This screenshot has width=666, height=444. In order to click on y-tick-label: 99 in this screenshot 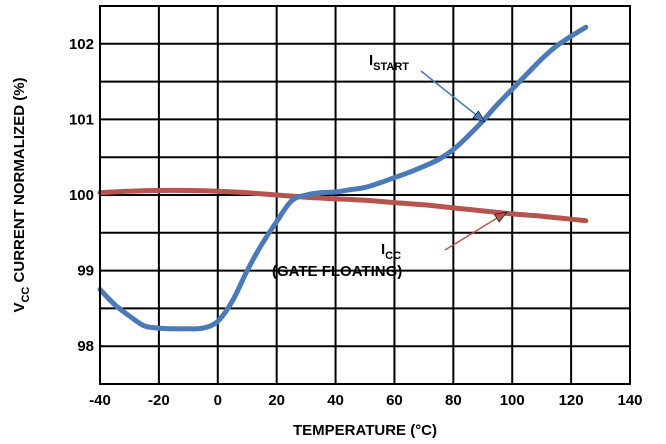, I will do `click(85, 271)`.